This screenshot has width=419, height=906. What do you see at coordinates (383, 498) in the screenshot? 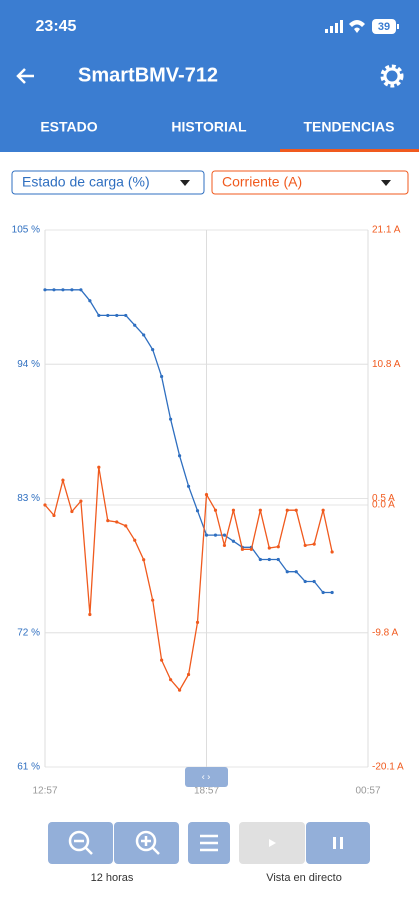
I see `y2-tick-label: 0.5 A` at bounding box center [383, 498].